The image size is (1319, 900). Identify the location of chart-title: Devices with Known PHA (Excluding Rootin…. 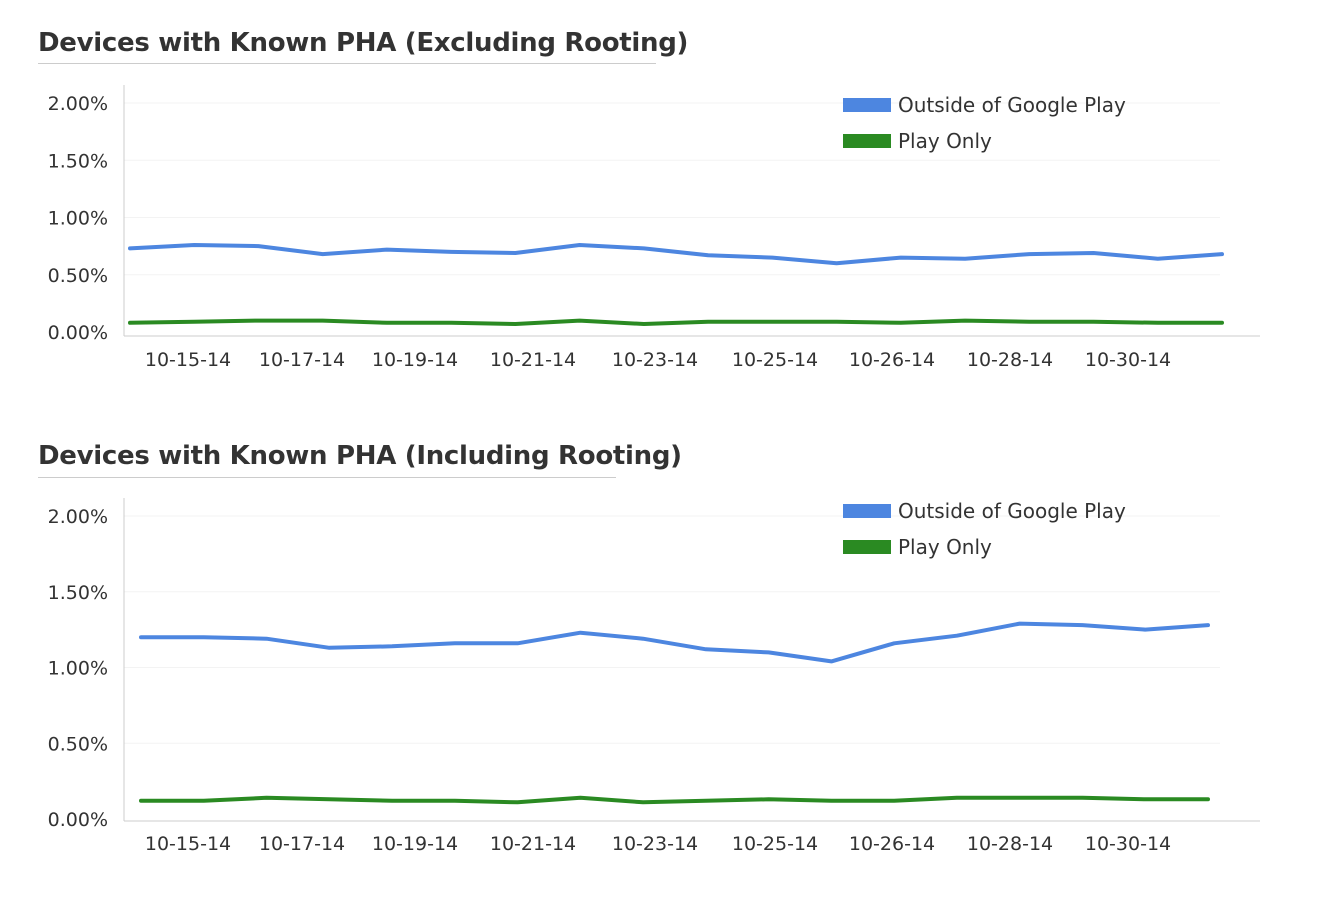
(363, 43).